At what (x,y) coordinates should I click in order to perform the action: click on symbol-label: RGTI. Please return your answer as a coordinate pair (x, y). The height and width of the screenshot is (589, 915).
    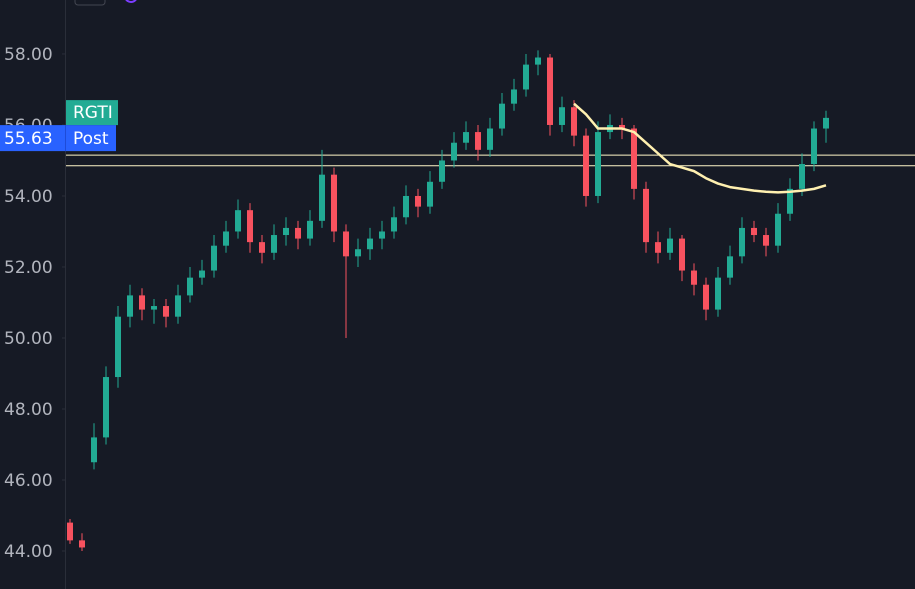
    Looking at the image, I should click on (93, 113).